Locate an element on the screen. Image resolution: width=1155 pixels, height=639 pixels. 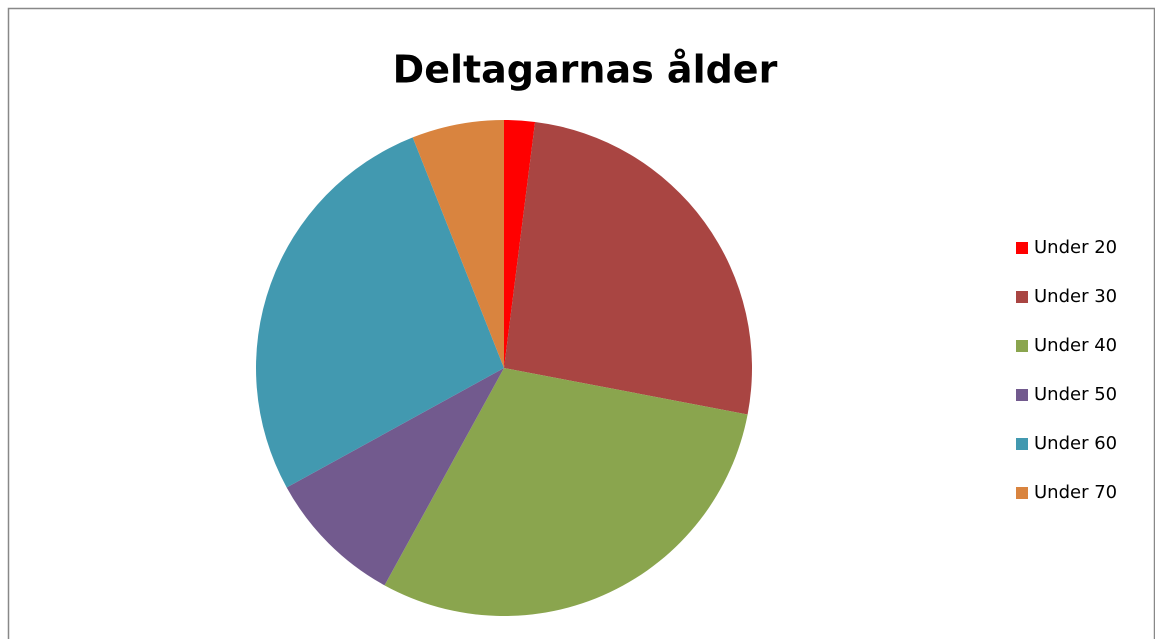
legend-label: Under 30 is located at coordinates (1075, 296).